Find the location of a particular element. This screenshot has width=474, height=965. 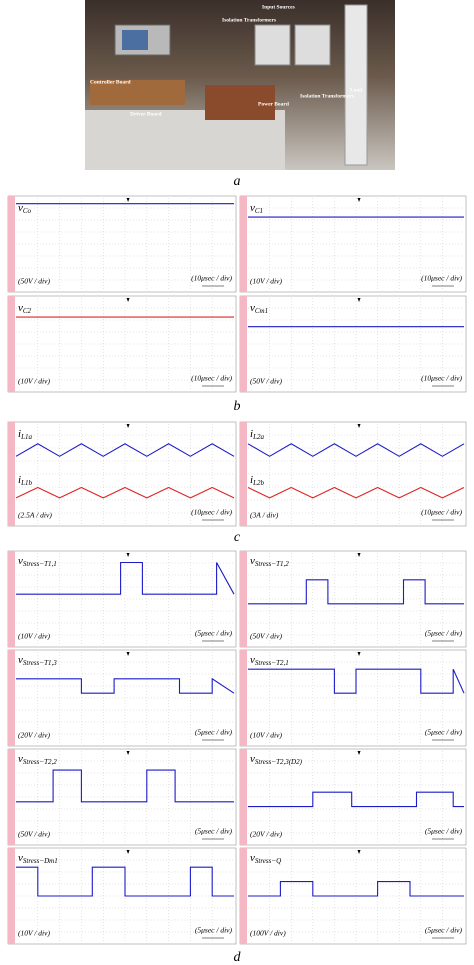

signal-subscript: Stress−T1,1 is located at coordinates (40, 564).